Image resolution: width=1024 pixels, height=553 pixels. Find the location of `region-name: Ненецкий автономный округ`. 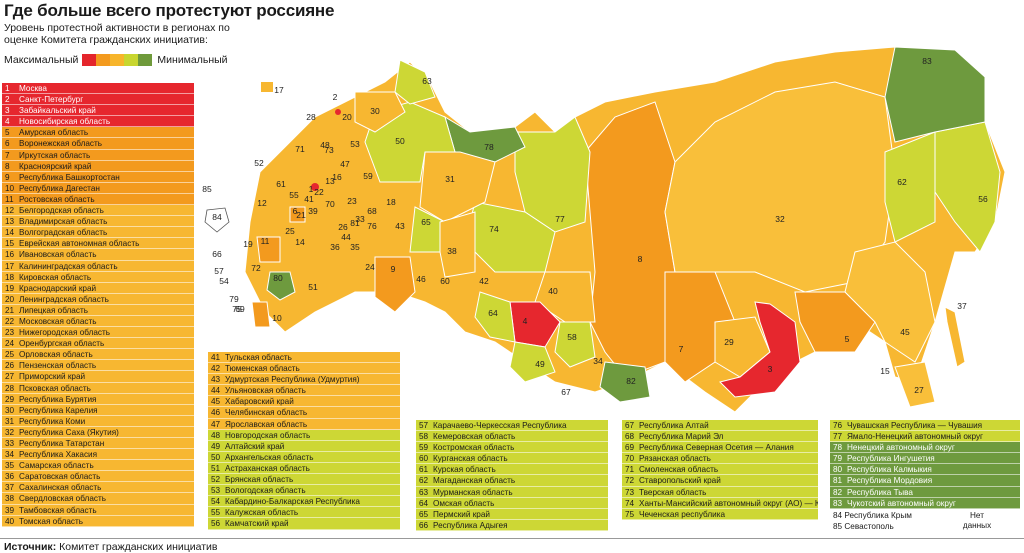

region-name: Ненецкий автономный округ is located at coordinates (901, 448).